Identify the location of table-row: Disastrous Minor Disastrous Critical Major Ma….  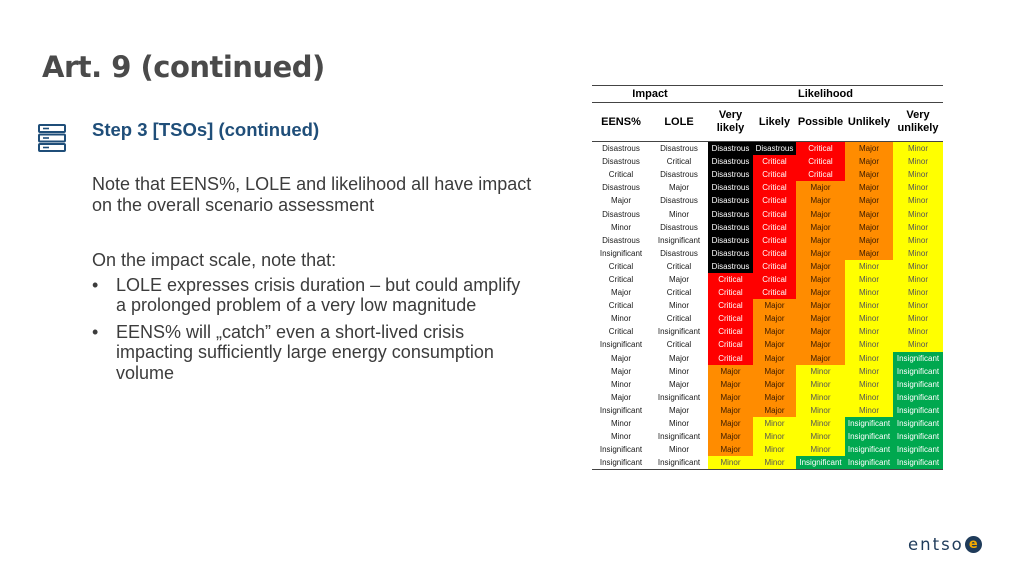
(767, 214).